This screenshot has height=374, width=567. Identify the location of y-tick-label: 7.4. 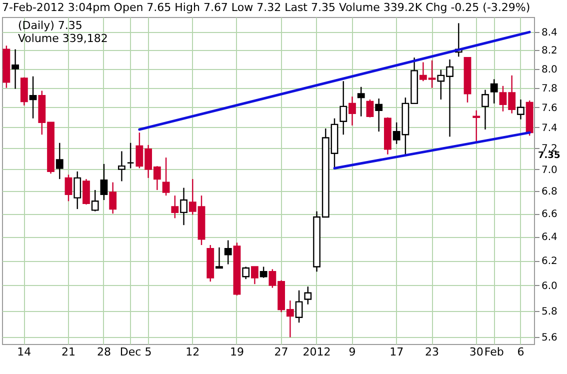
(550, 128).